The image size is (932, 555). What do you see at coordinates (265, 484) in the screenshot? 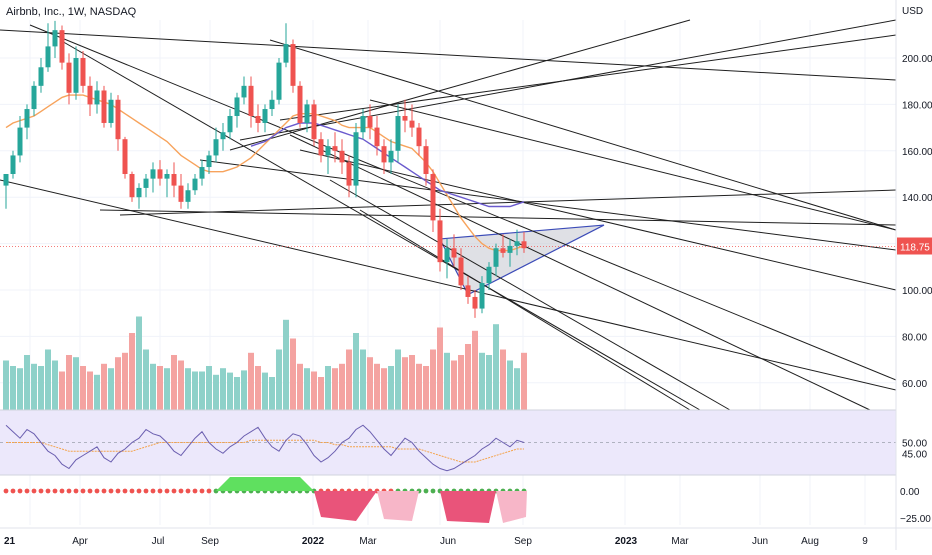
I see `oscillator-area` at bounding box center [265, 484].